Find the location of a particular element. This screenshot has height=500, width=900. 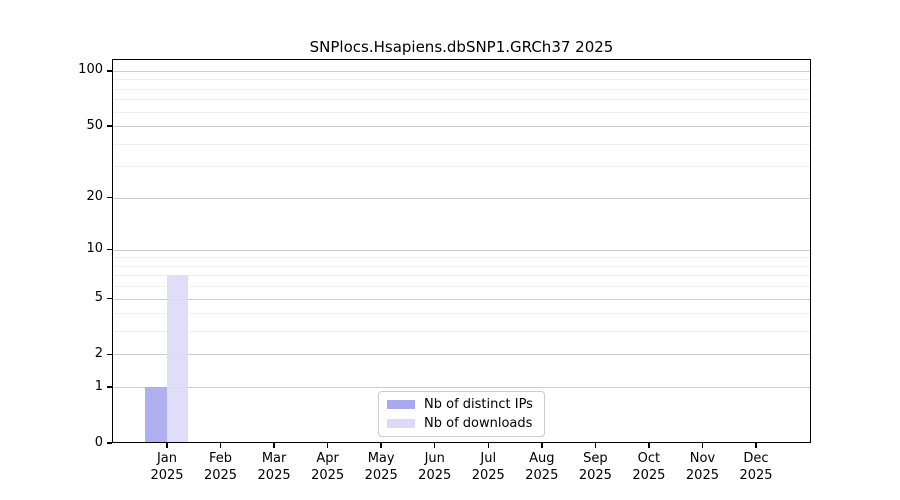

bar-downloads is located at coordinates (177, 359).